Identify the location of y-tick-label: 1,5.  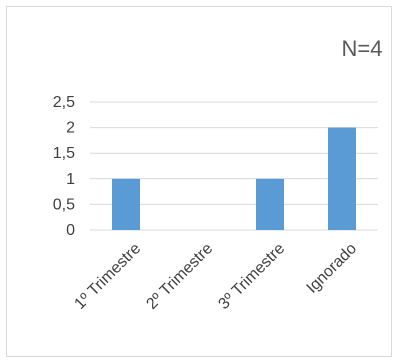
(64, 153).